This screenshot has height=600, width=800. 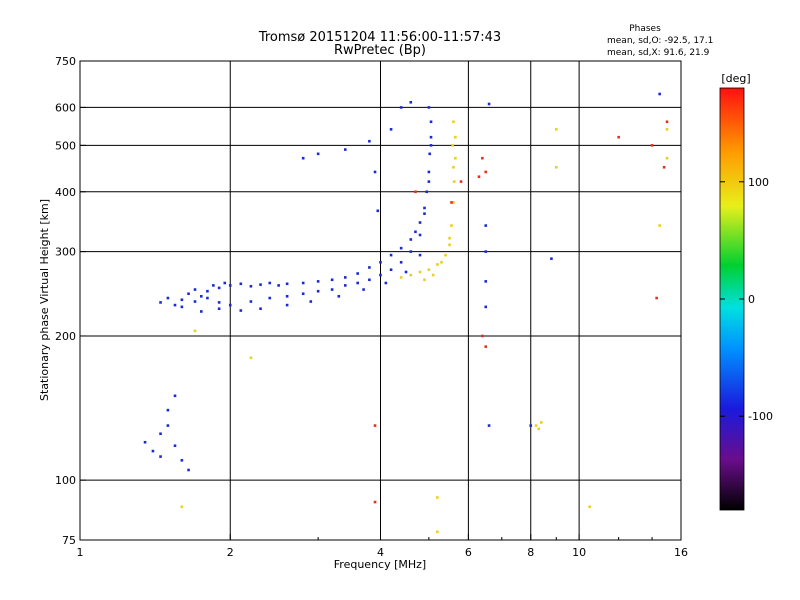 I want to click on x-axis: 1 2 4 6 8 10 16, so click(x=382, y=546).